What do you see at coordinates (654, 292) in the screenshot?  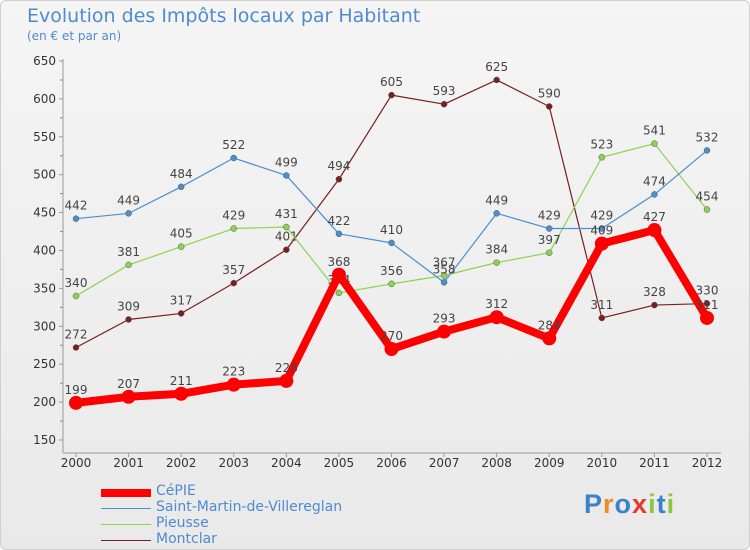 I see `data-label-montclar: 328` at bounding box center [654, 292].